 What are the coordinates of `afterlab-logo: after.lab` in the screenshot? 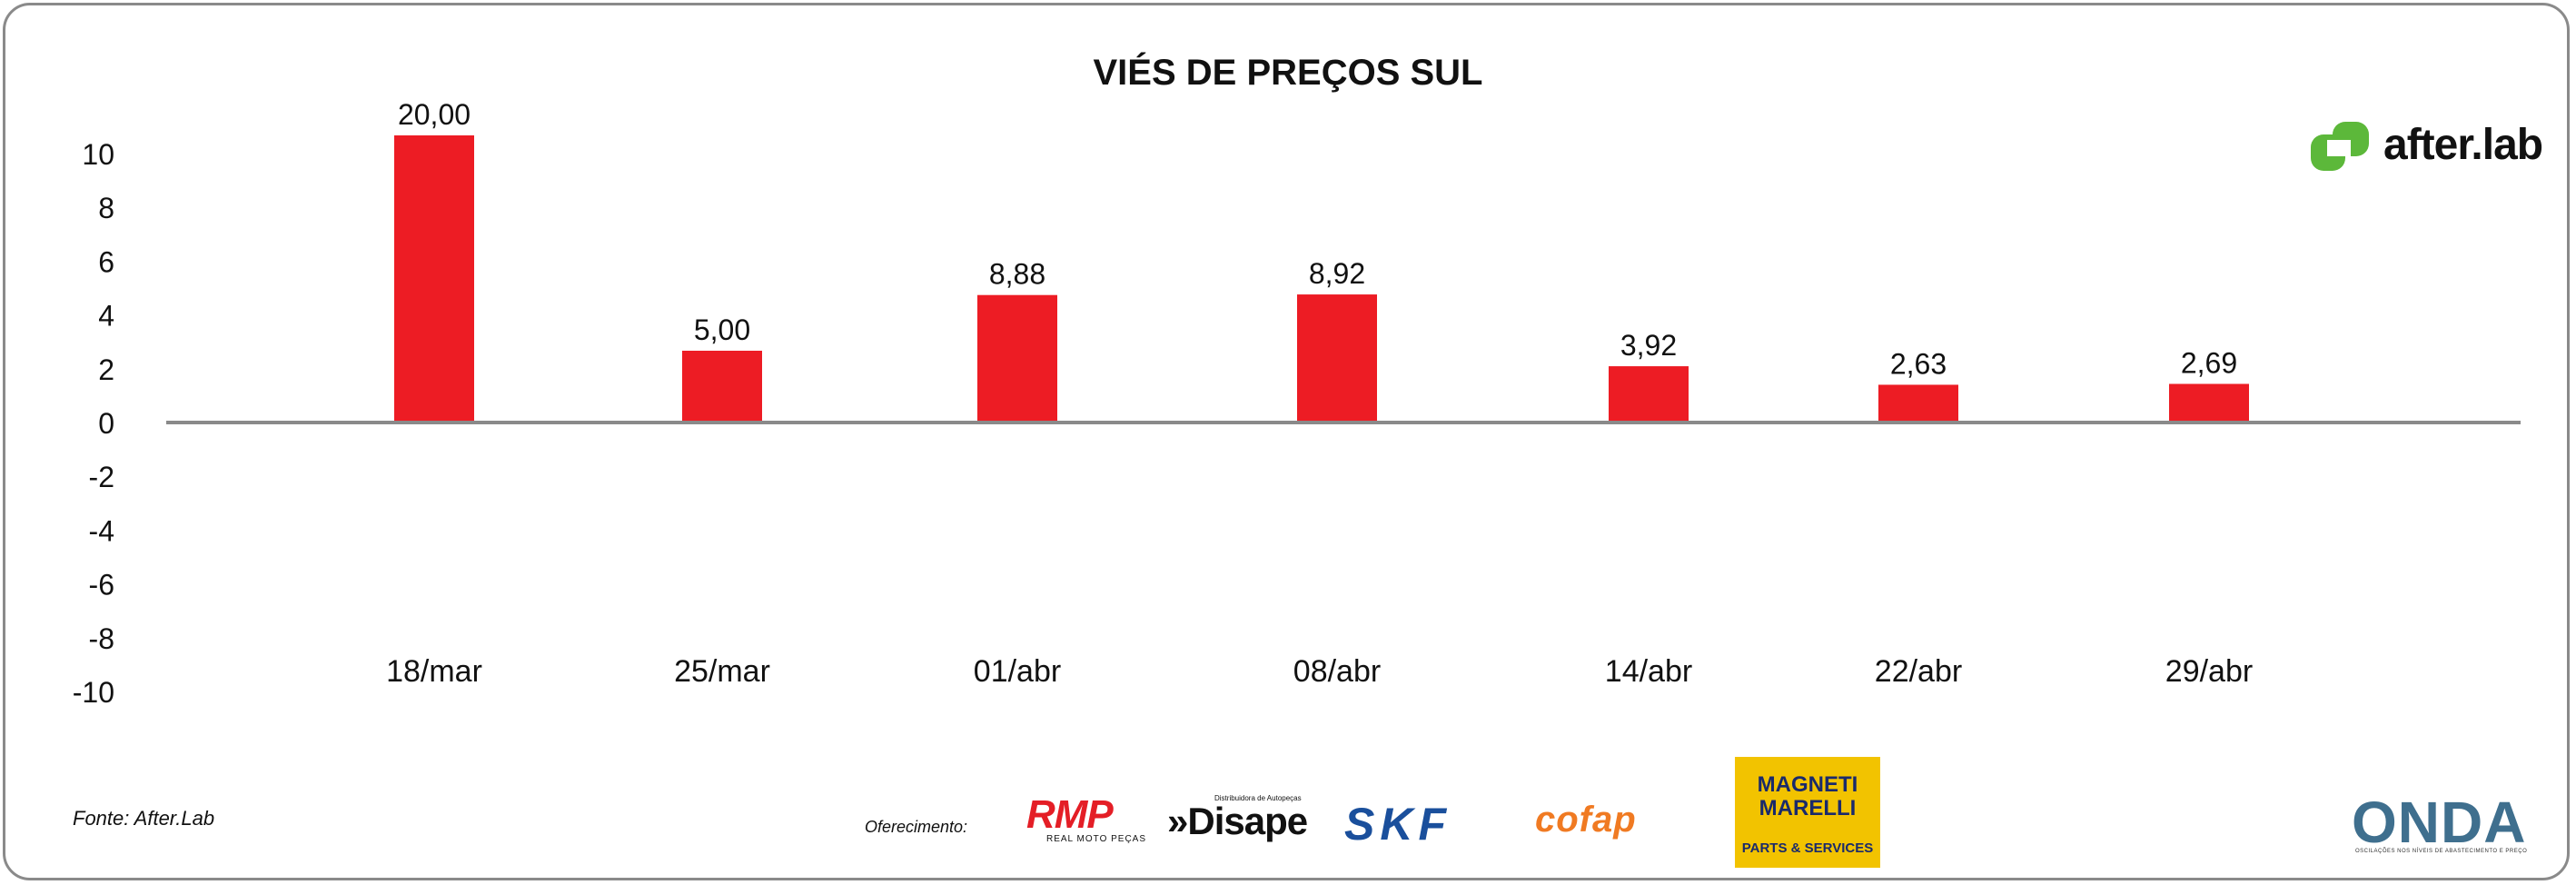 It's located at (2434, 147).